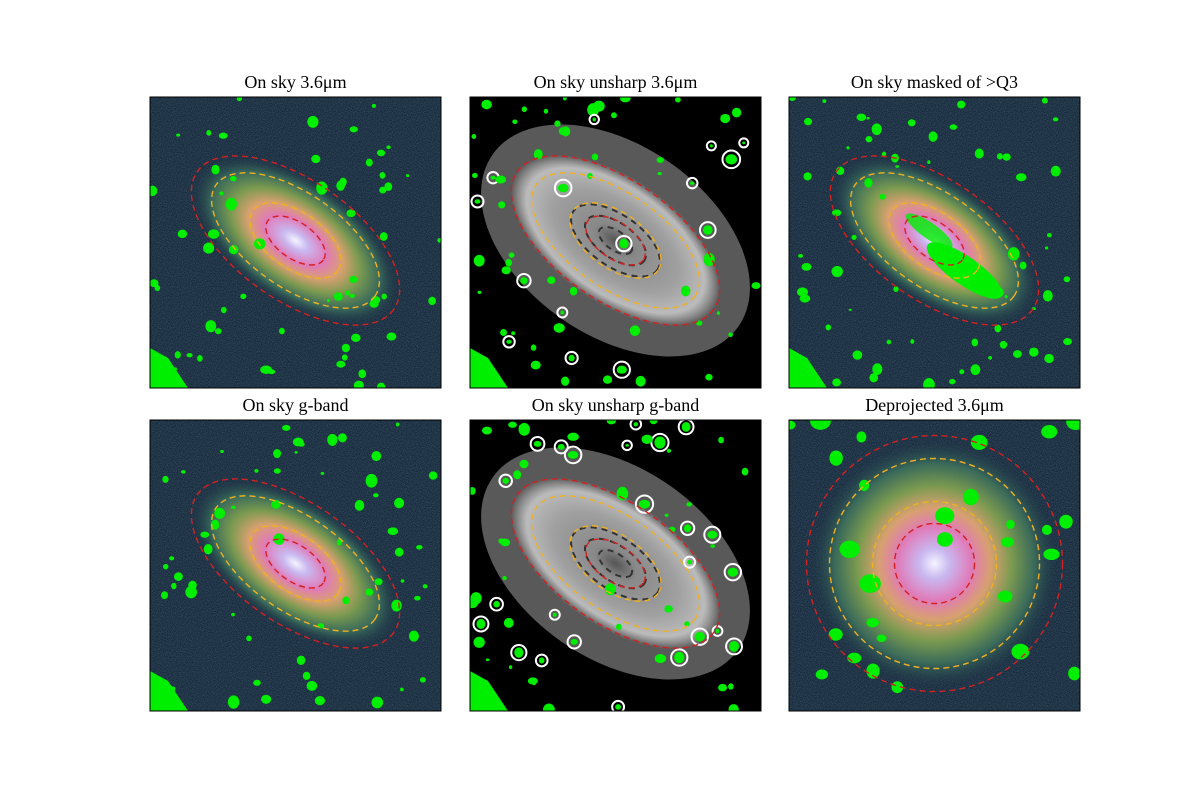  I want to click on panel-title: On sky 3.6μm, so click(295, 82).